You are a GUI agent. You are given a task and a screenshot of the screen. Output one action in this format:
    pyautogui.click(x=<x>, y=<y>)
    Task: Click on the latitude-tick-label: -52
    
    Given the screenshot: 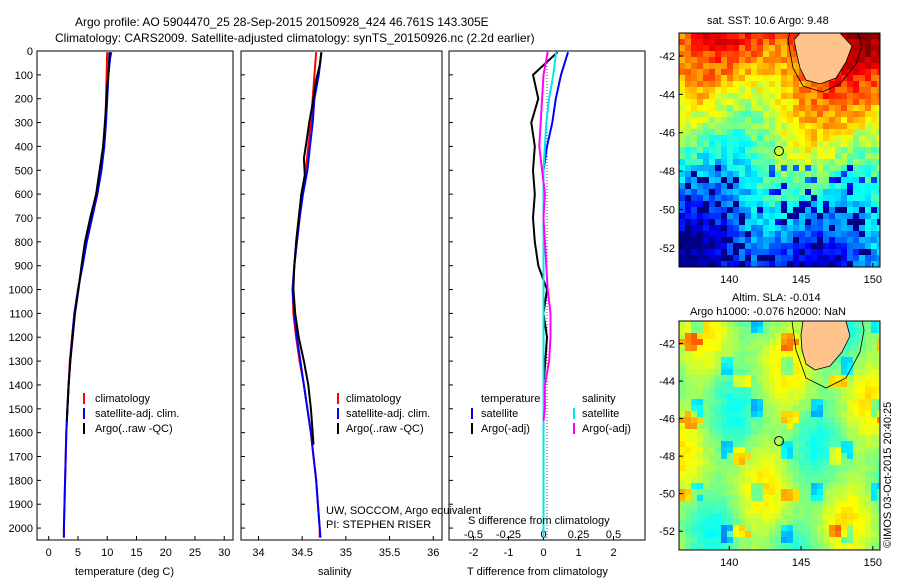 What is the action you would take?
    pyautogui.click(x=667, y=532)
    